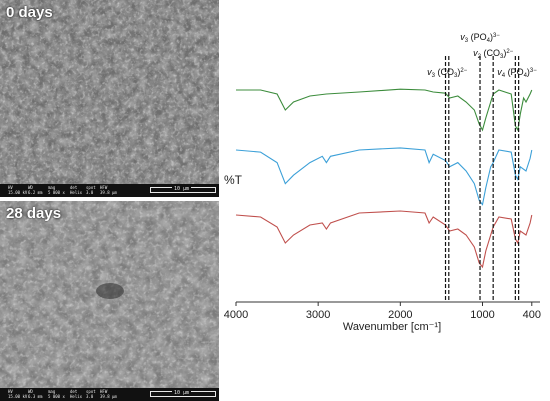 Image resolution: width=550 pixels, height=401 pixels. What do you see at coordinates (29, 12) in the screenshot?
I see `sem-label-0-days: 0 days` at bounding box center [29, 12].